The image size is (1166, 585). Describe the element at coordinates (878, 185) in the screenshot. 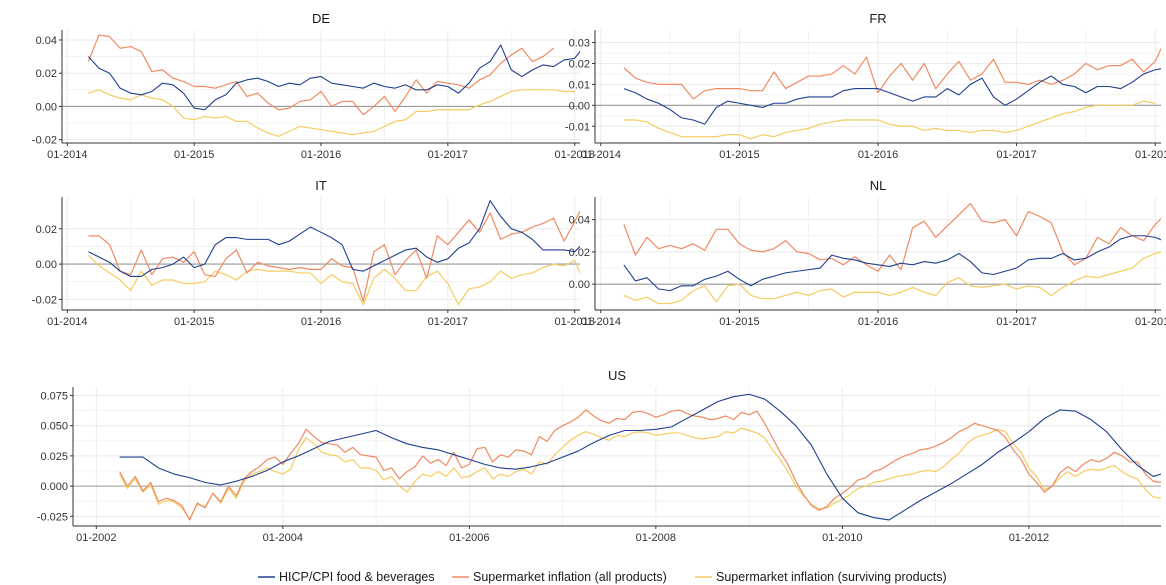

I see `panel-title-nl: NL` at that location.